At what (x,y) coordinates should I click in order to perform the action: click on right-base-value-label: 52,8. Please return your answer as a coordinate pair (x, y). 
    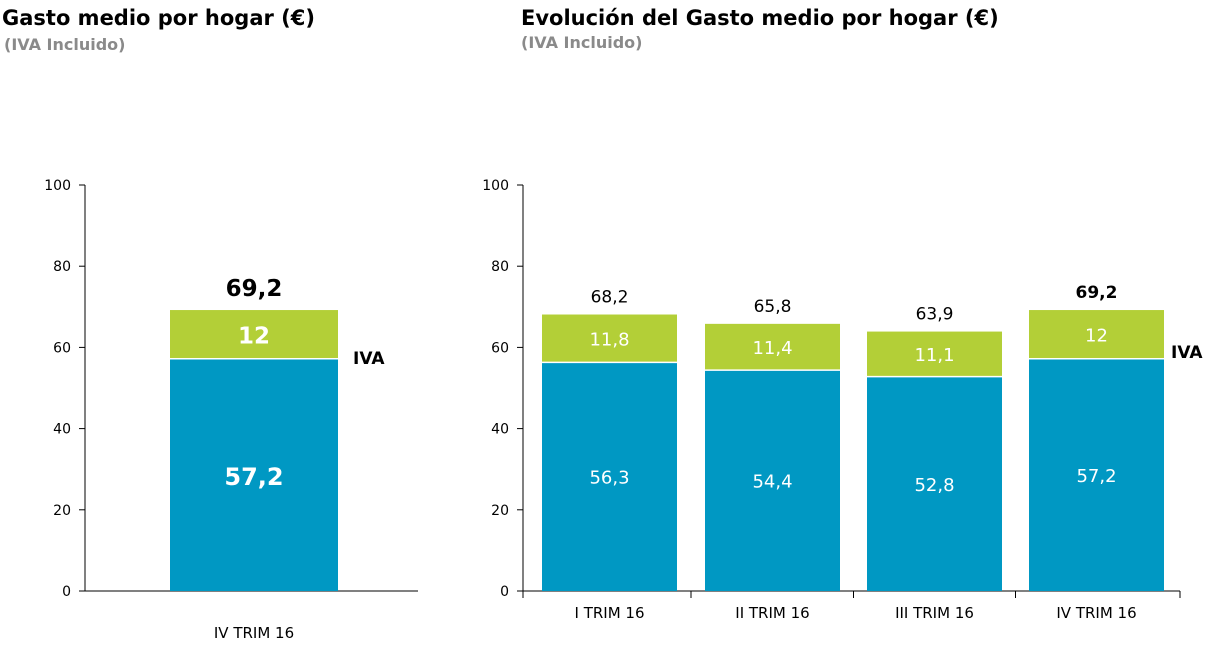
    Looking at the image, I should click on (934, 485).